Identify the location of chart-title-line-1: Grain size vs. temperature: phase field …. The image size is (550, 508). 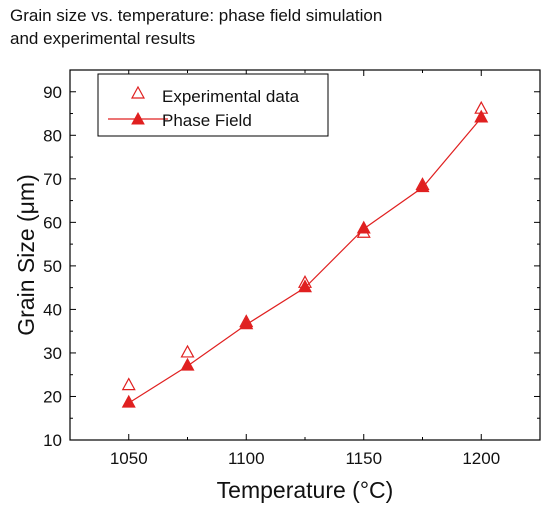
(196, 15).